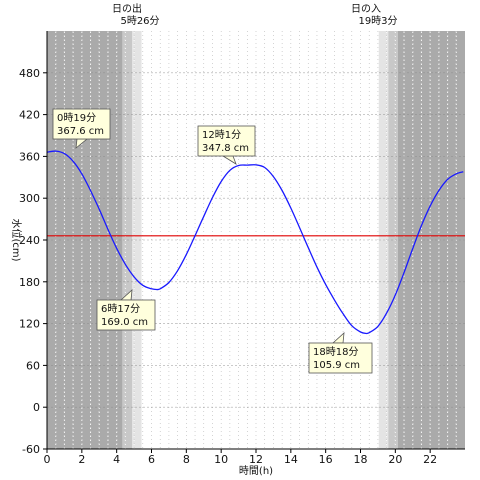  I want to click on x-tick-label: 18, so click(361, 459).